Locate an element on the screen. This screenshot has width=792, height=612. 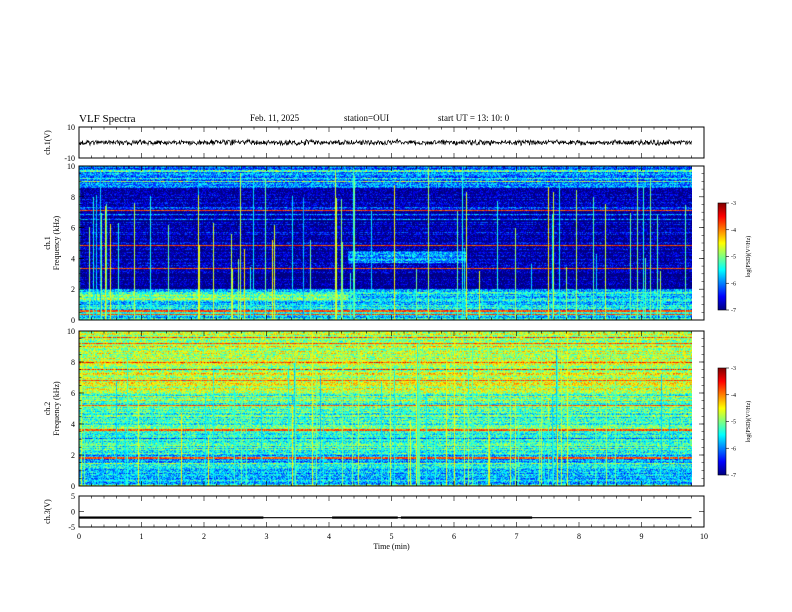
ch1-colorbar-label: log(PSD)(V²/Hz) is located at coordinates (748, 256).